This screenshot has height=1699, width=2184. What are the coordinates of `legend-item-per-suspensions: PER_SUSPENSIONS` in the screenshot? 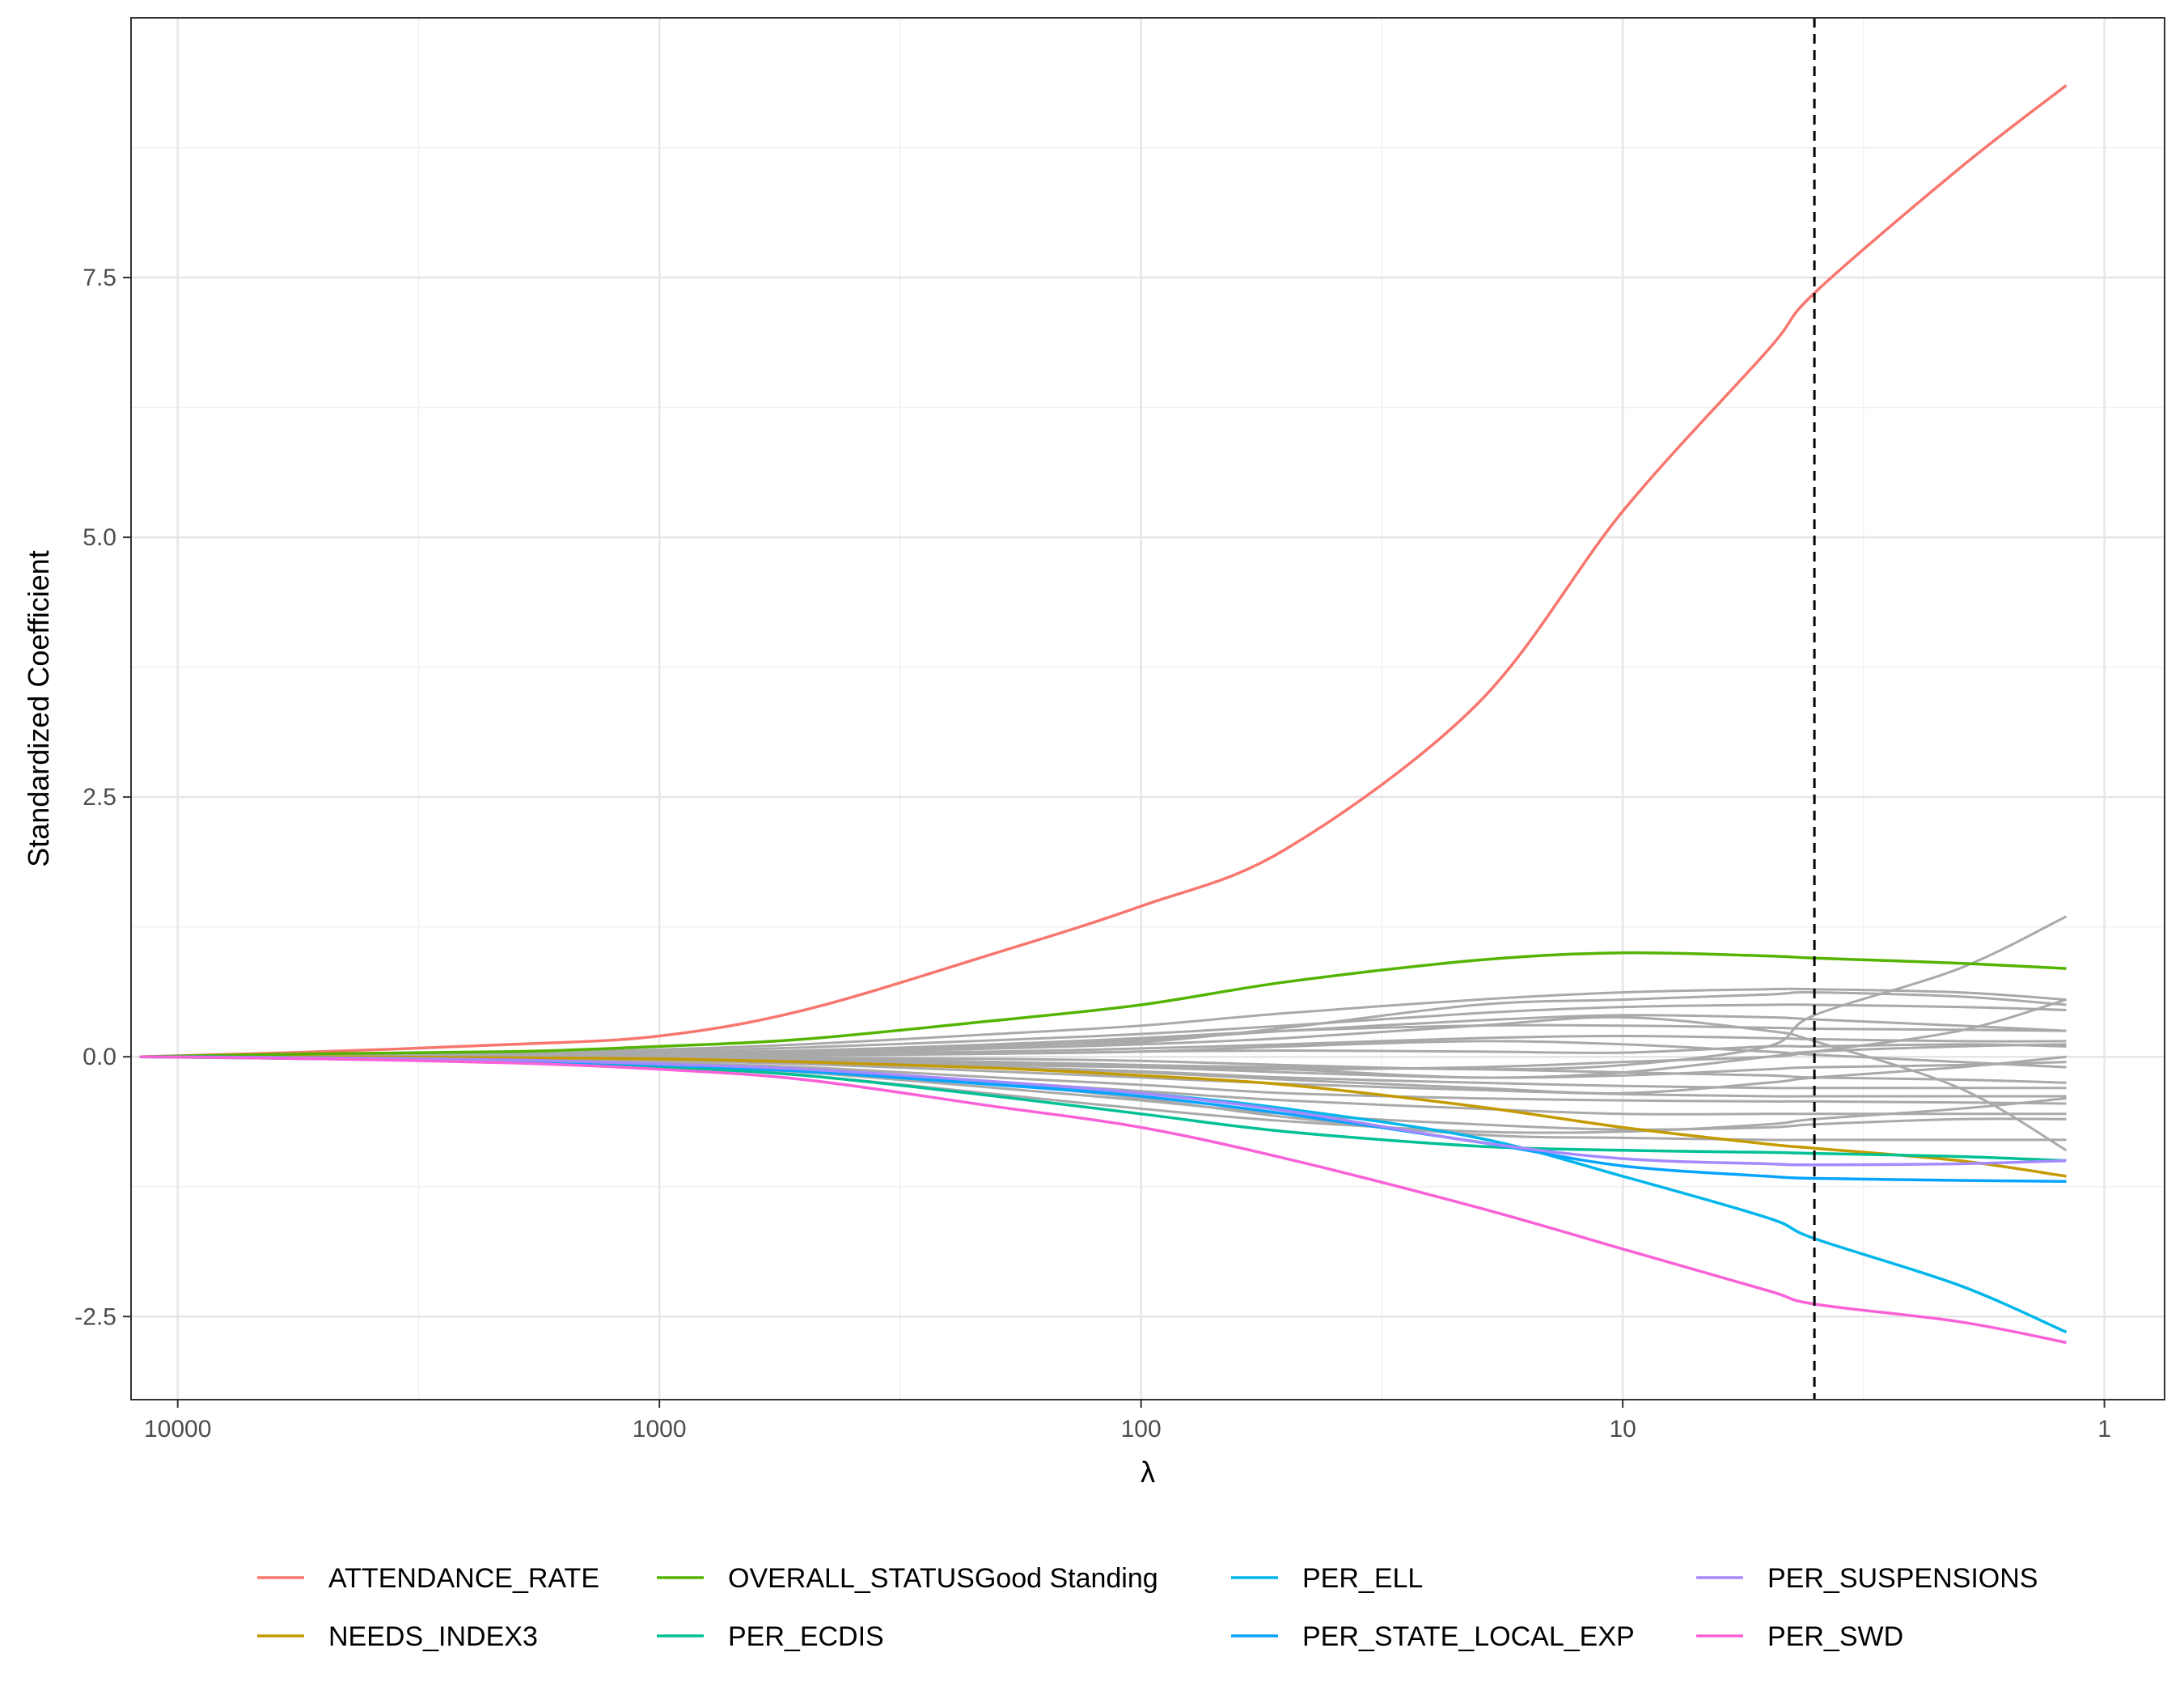 It's located at (1867, 1578).